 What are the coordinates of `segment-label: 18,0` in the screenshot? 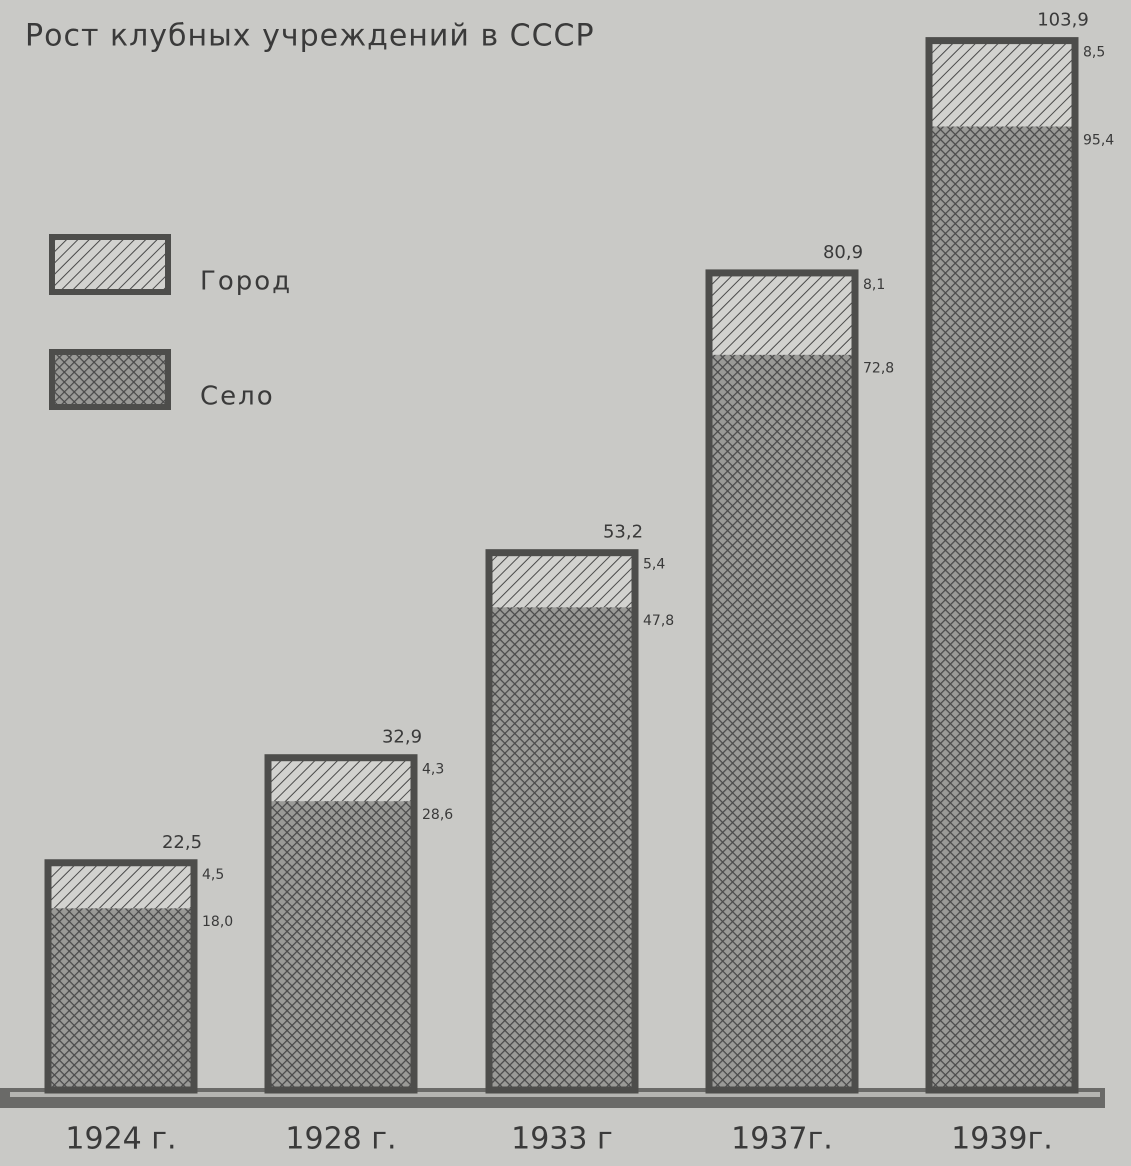 It's located at (217, 922).